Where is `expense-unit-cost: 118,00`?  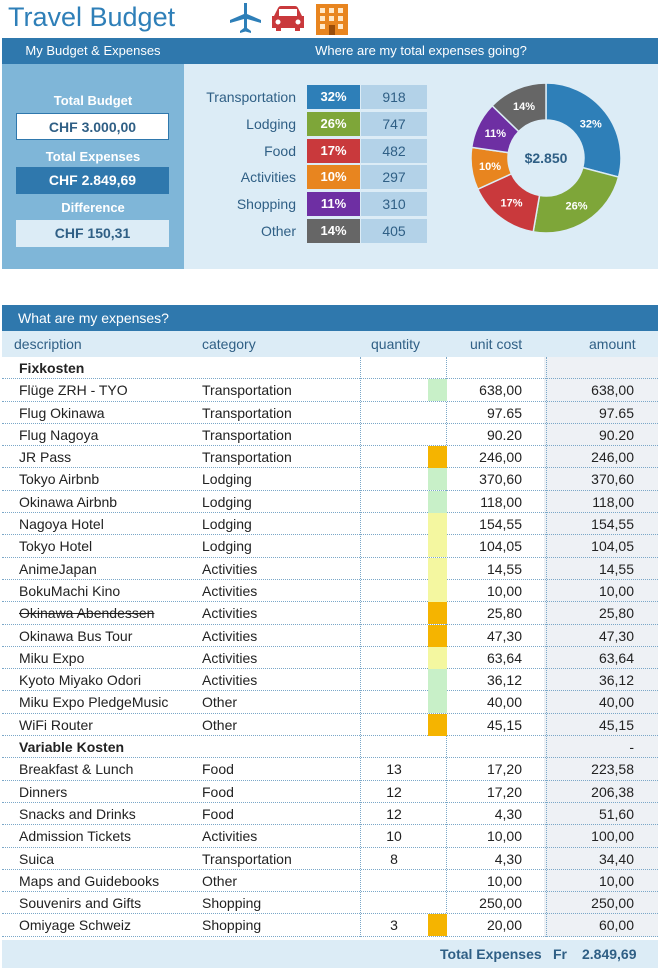 expense-unit-cost: 118,00 is located at coordinates (501, 501).